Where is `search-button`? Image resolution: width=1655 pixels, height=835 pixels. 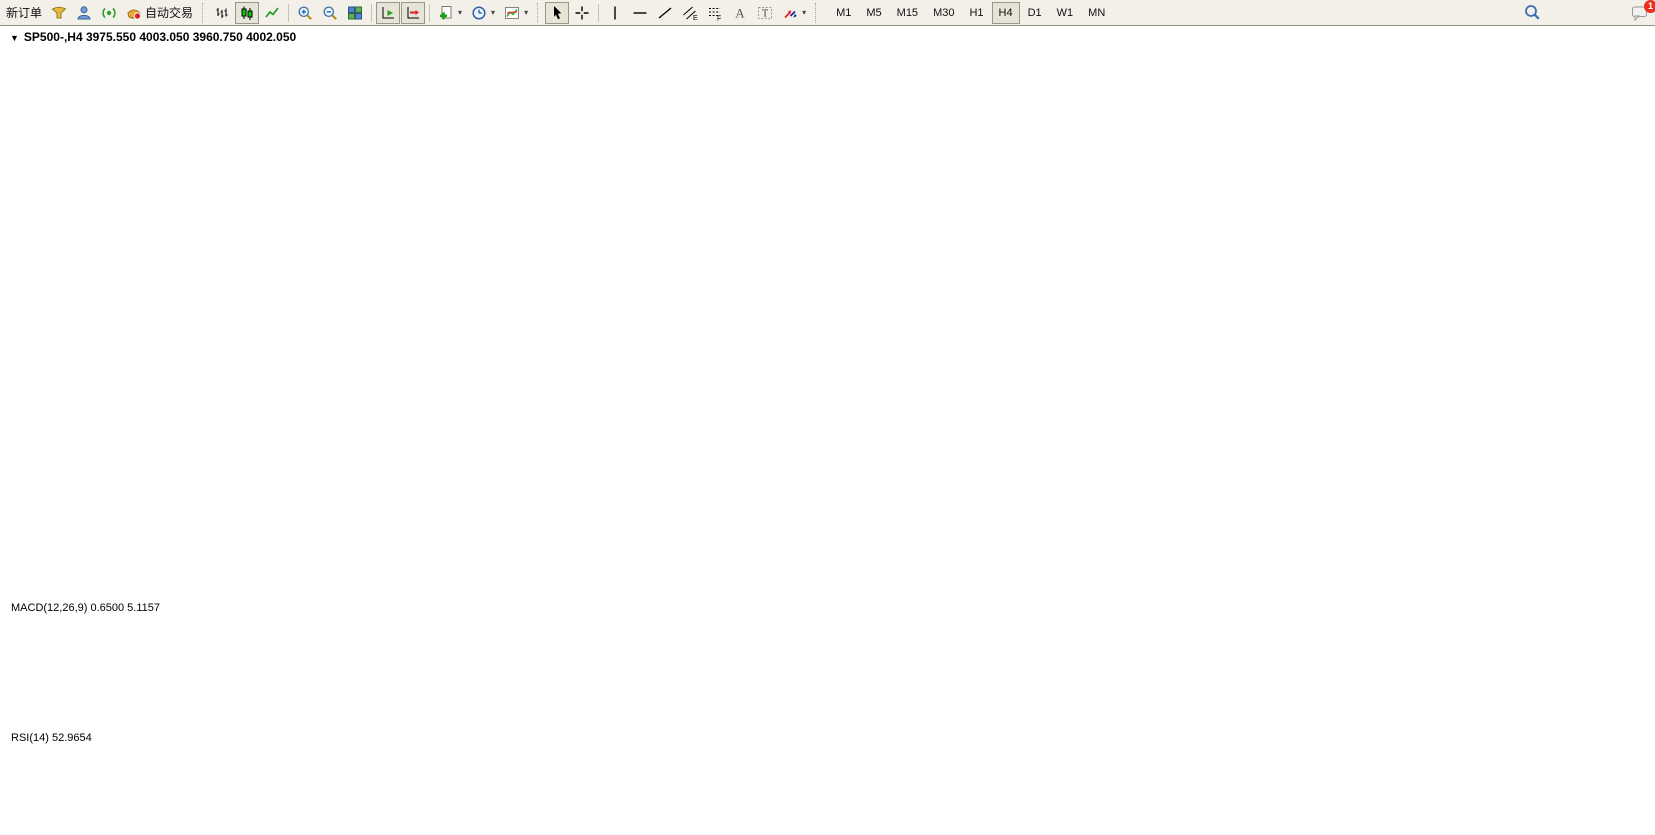 search-button is located at coordinates (1532, 13).